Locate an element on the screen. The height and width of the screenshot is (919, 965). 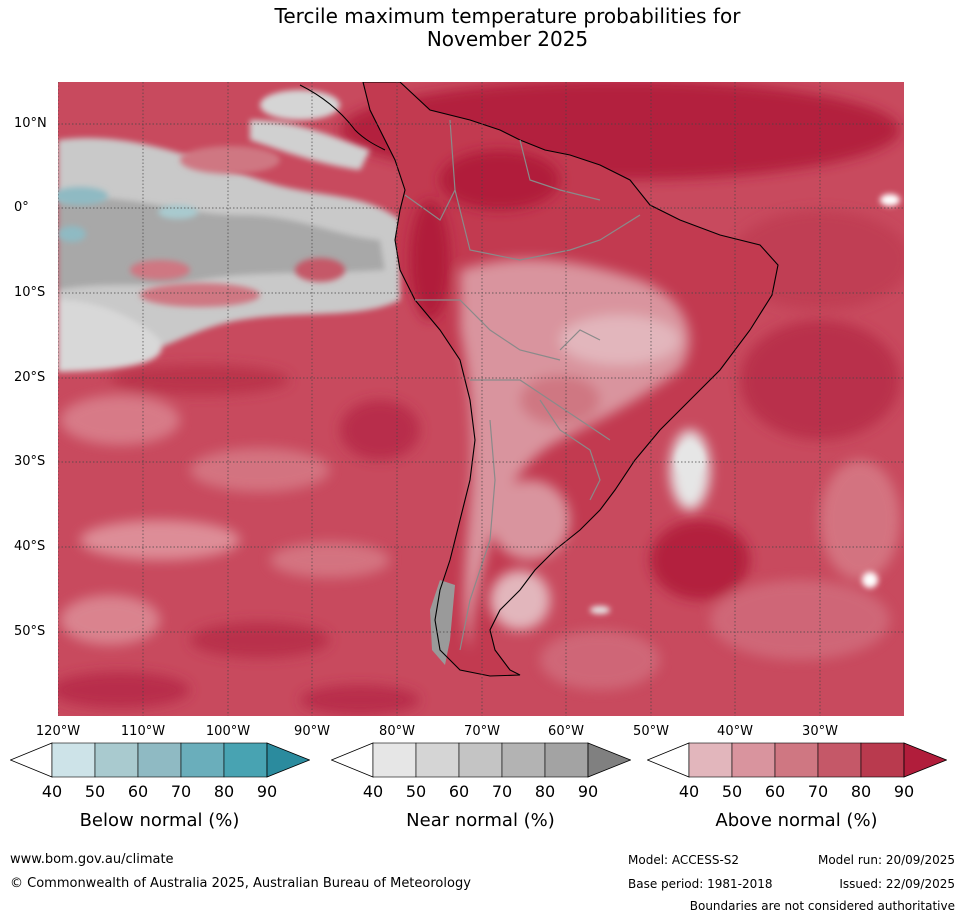
latitude-label: 30°S is located at coordinates (30, 461).